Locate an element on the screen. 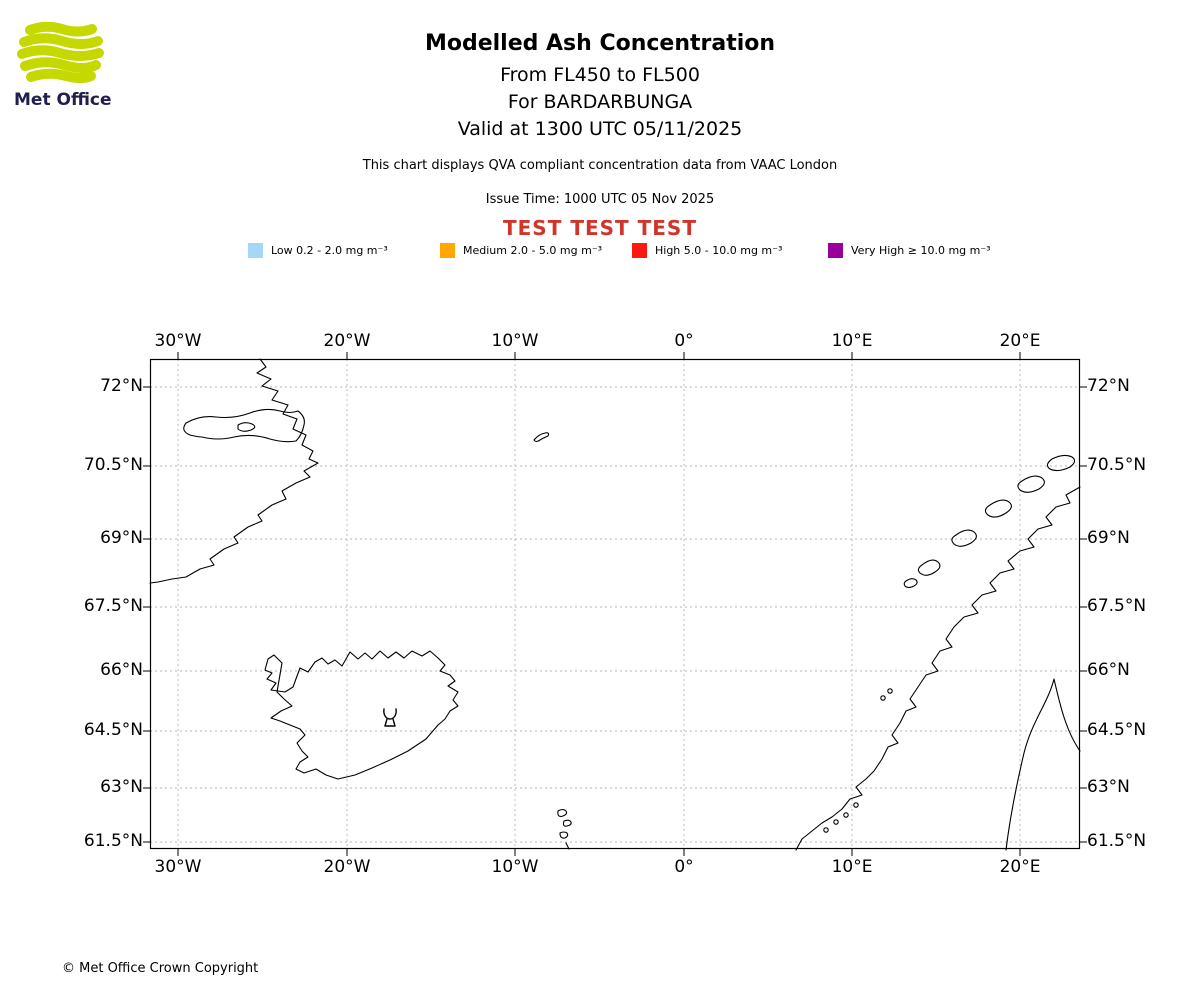  x-tick-bottom-10w: 10°W is located at coordinates (515, 867).